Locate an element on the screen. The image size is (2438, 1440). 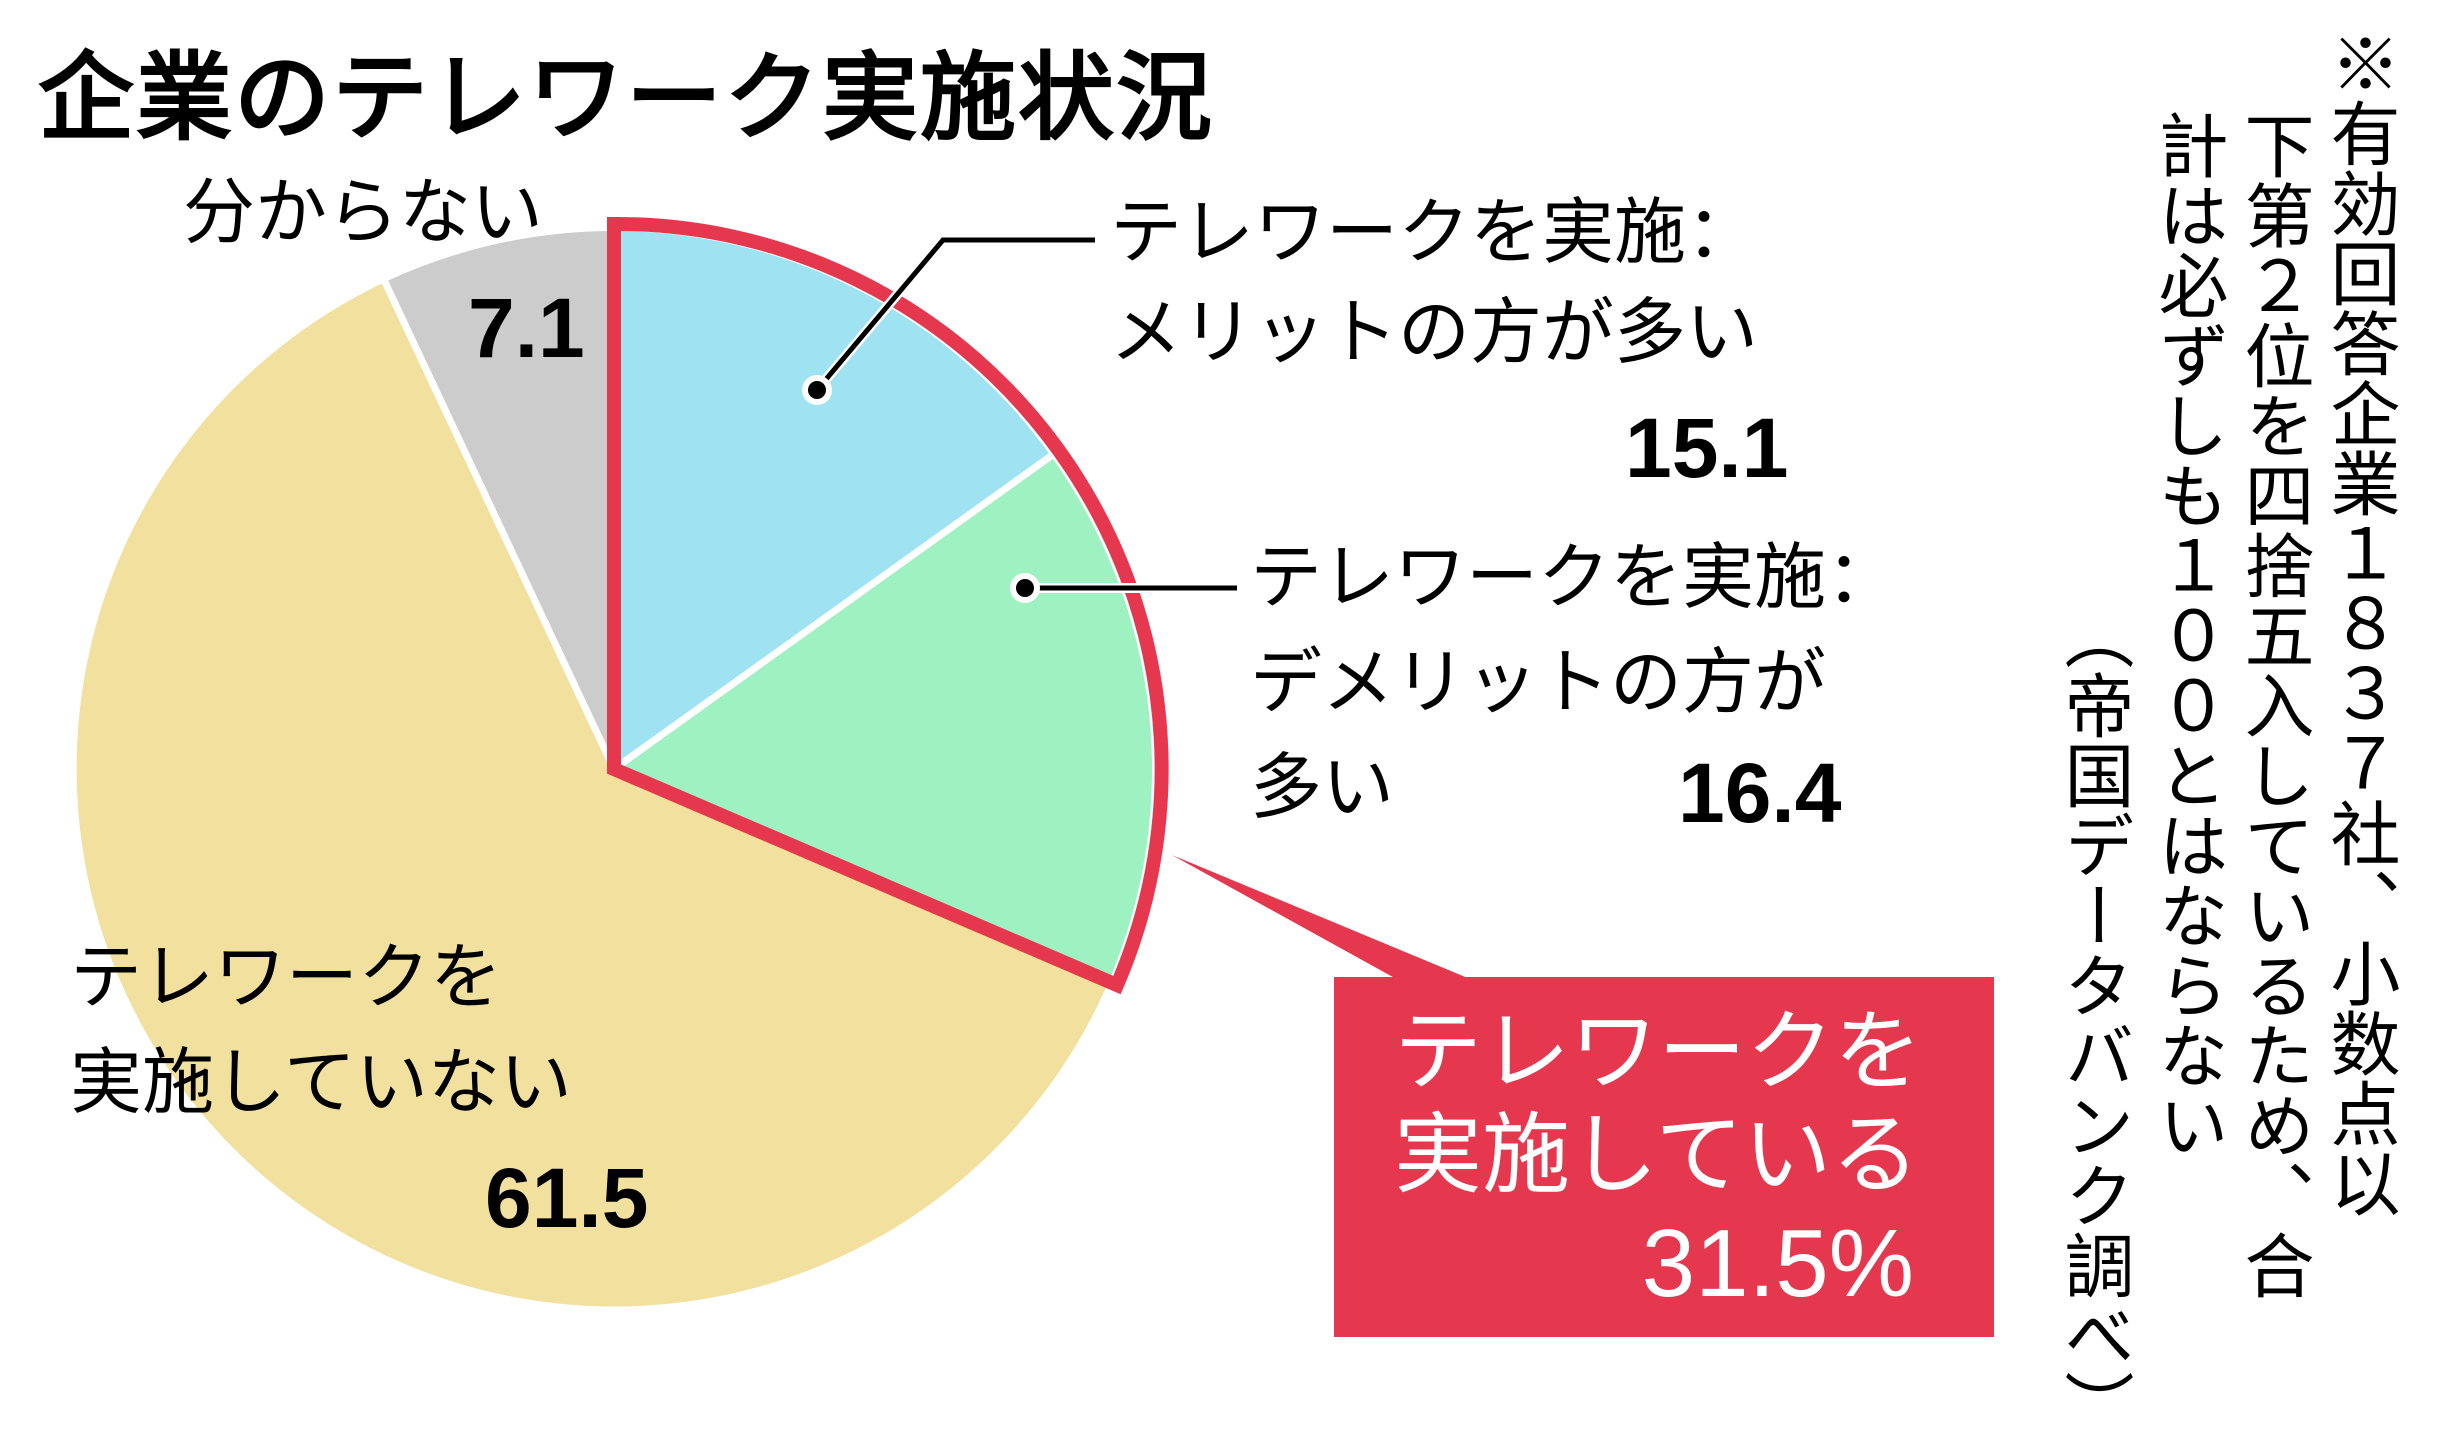
callout-pointer is located at coordinates (1323, 918).